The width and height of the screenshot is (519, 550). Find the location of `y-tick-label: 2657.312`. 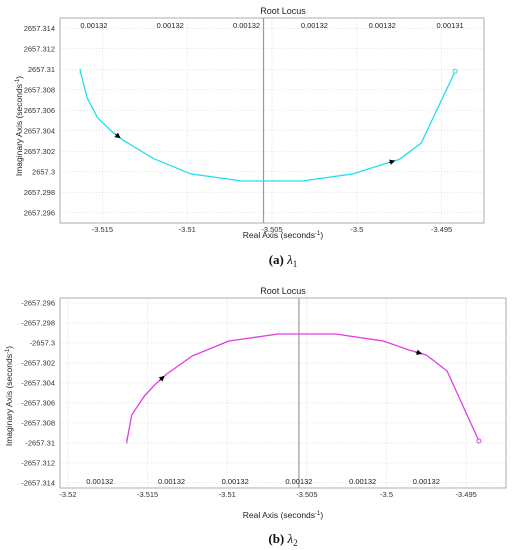

y-tick-label: 2657.312 is located at coordinates (39, 48).